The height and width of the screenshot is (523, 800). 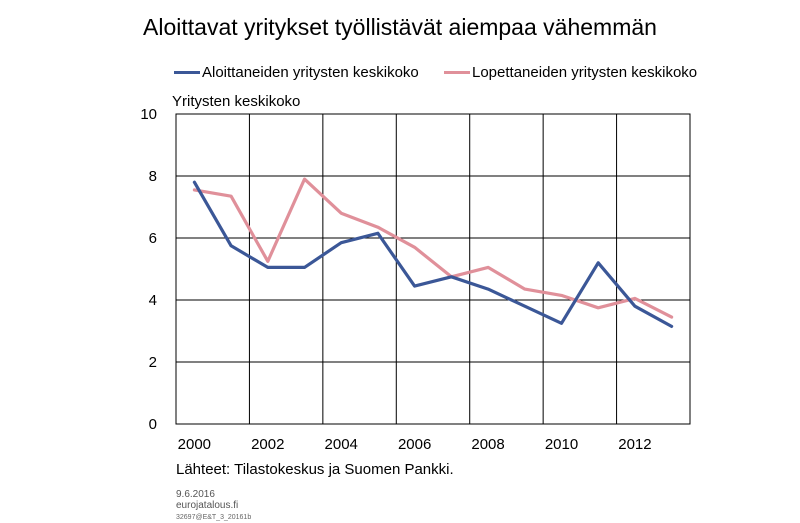 I want to click on y-tick-label: 6, so click(x=153, y=238).